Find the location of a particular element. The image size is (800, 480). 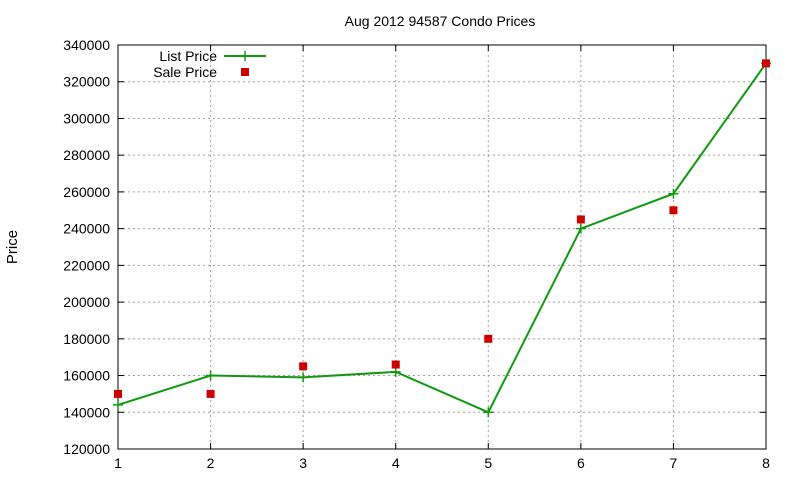

y-tick-label: 160000 is located at coordinates (86, 376).